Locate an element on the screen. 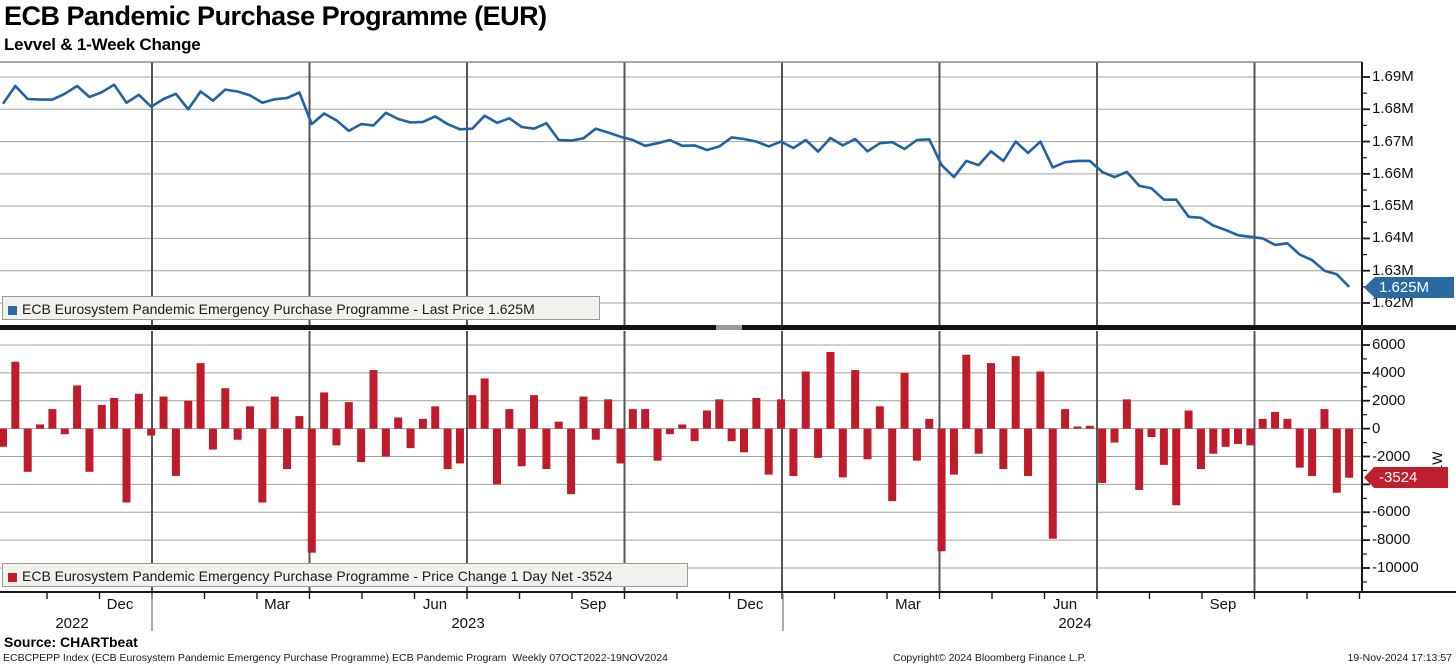 This screenshot has width=1456, height=666. level-axis-tick-label: 1.64M is located at coordinates (1393, 237).